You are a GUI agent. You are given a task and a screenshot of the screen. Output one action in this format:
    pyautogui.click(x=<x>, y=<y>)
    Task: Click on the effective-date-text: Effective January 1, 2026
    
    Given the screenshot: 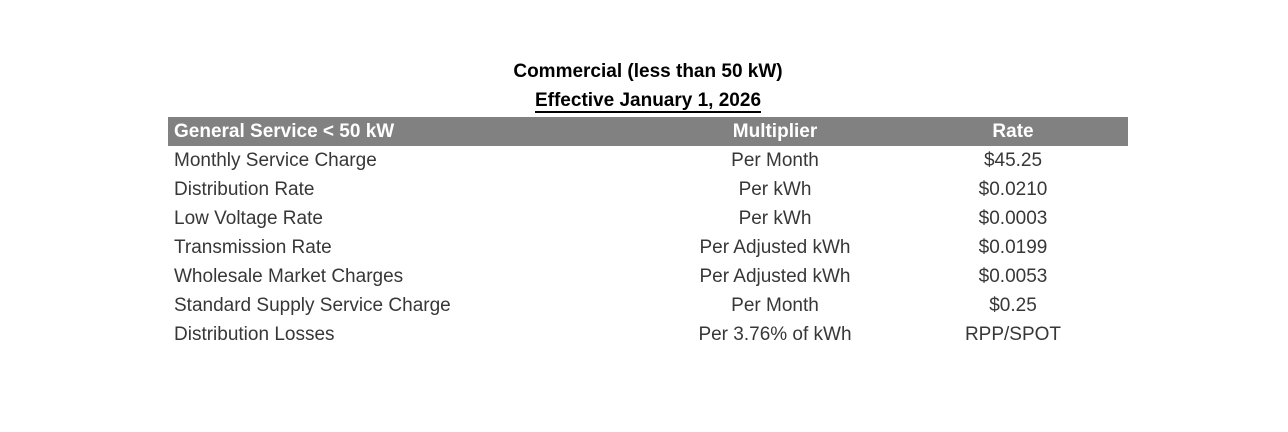 What is the action you would take?
    pyautogui.click(x=648, y=101)
    